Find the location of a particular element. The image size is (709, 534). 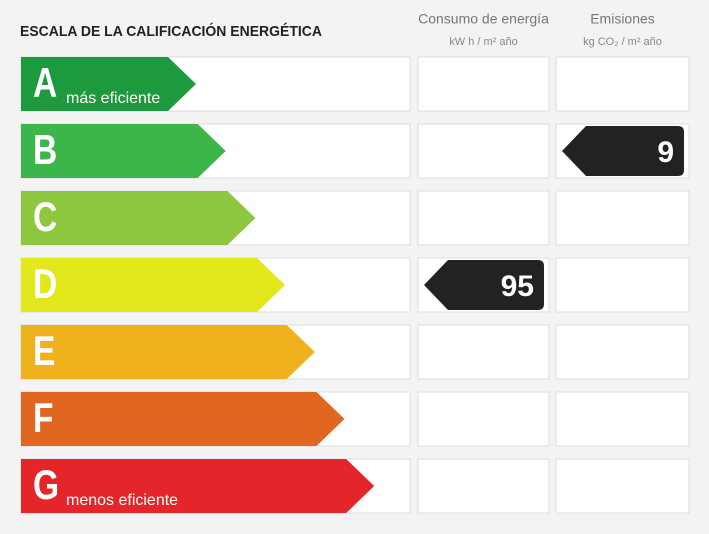

indicator-value: 9 is located at coordinates (665, 152).